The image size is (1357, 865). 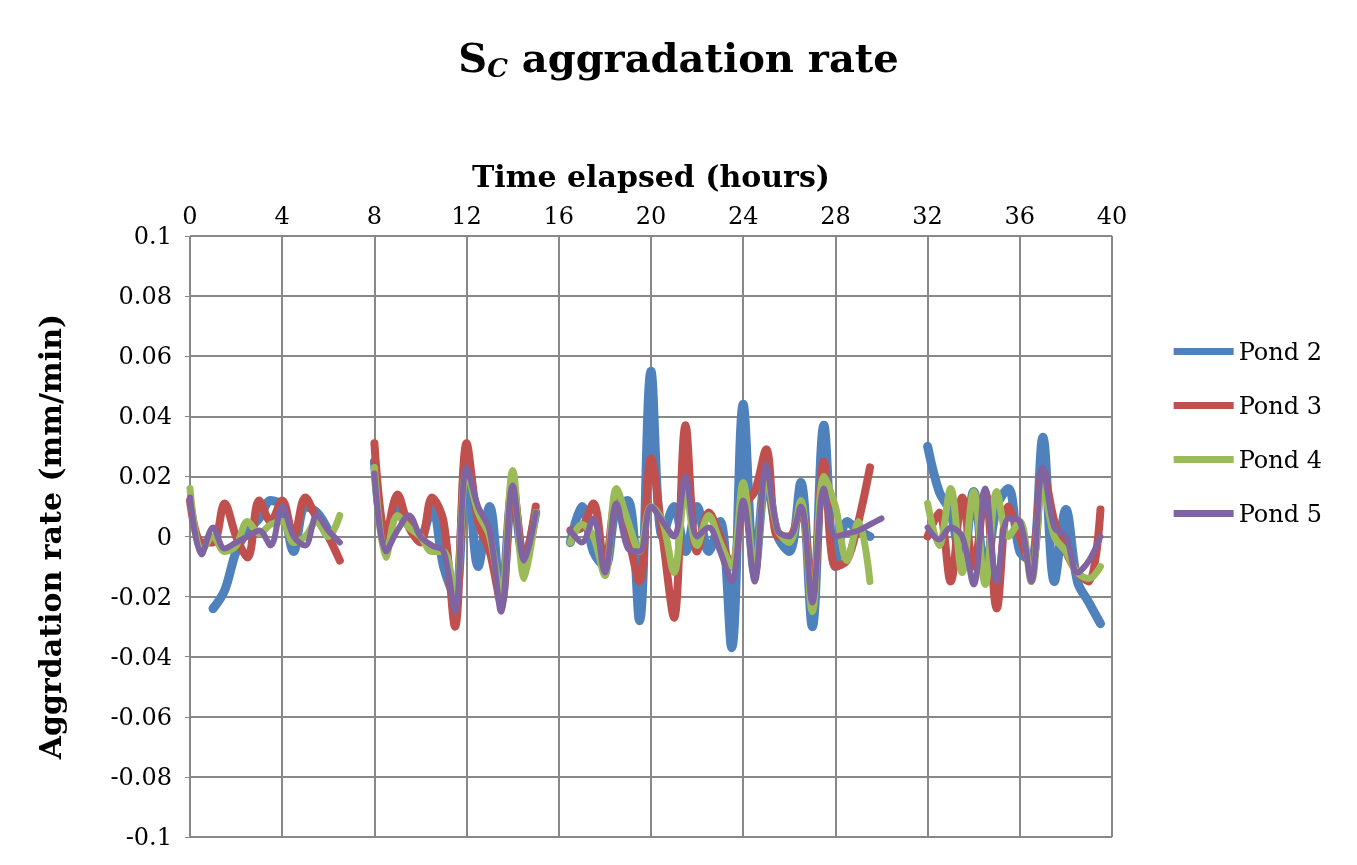 What do you see at coordinates (145, 296) in the screenshot?
I see `y-tick-label: 0.08` at bounding box center [145, 296].